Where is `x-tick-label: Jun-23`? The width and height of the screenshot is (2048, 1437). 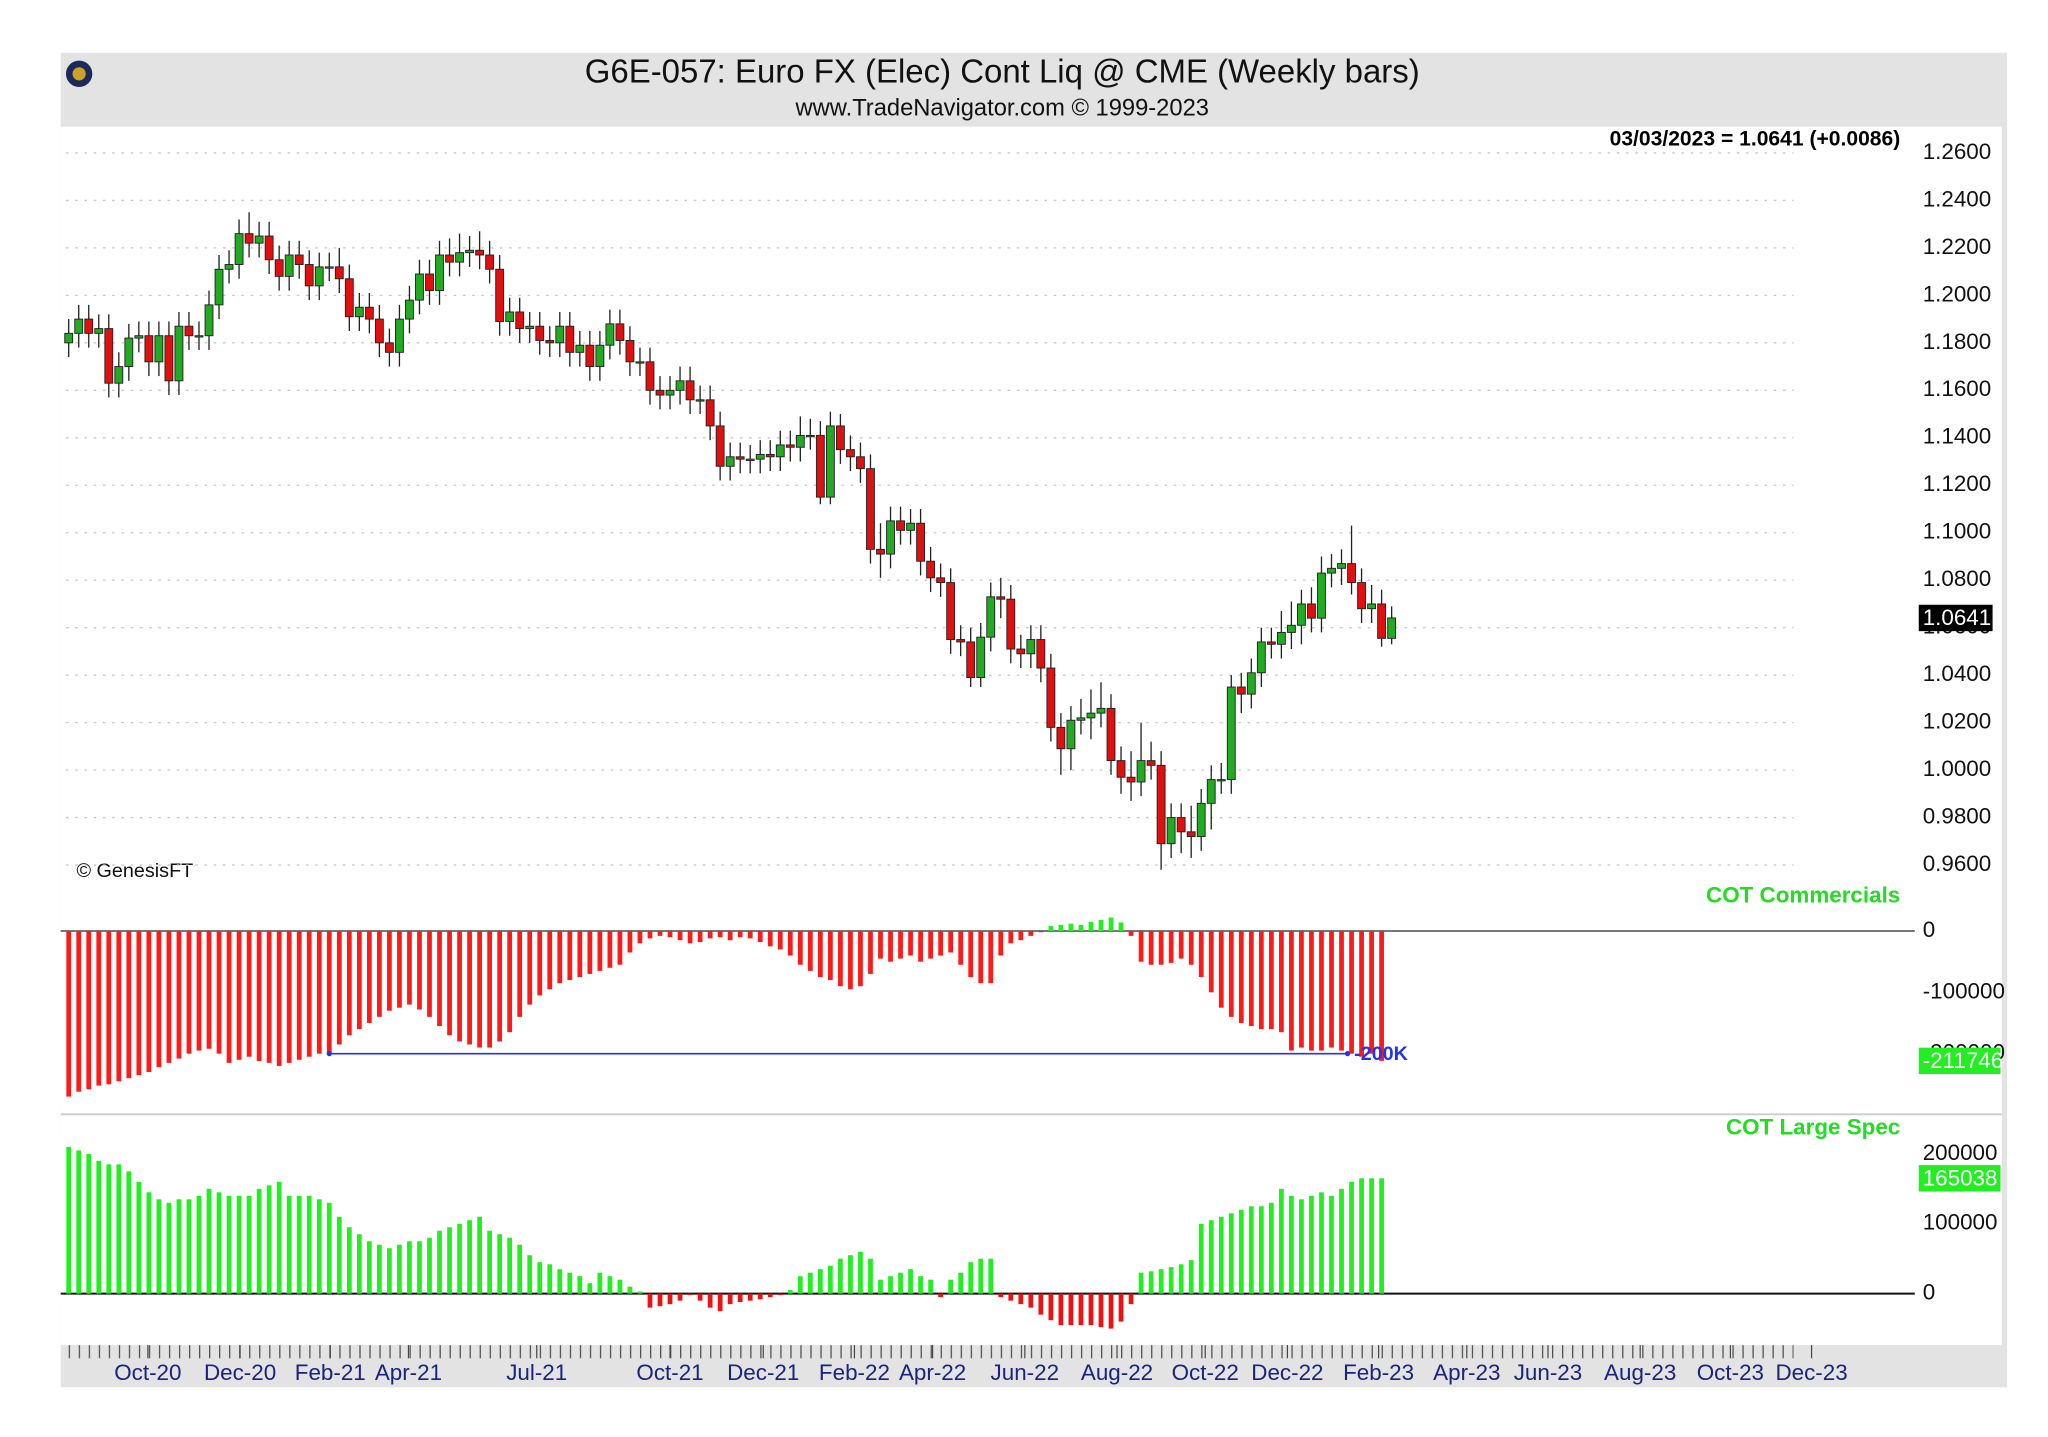 x-tick-label: Jun-23 is located at coordinates (1548, 1372).